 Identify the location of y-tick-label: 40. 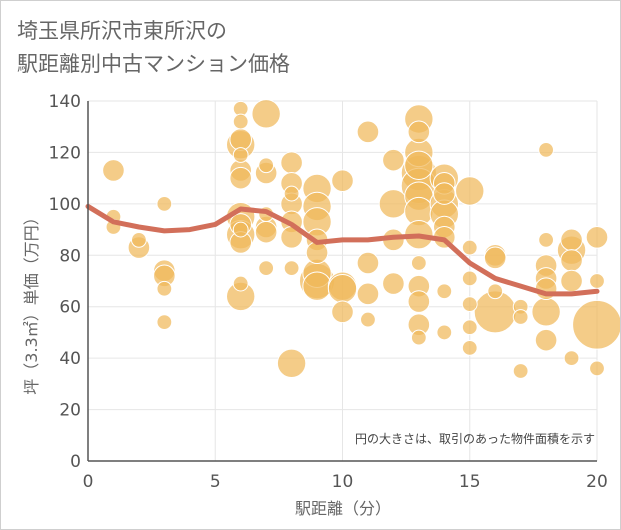
(70, 359).